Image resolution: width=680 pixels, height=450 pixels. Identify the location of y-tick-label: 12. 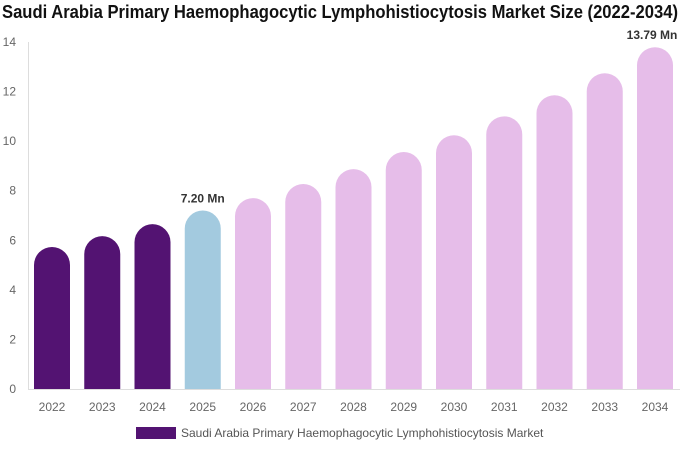
(10, 92).